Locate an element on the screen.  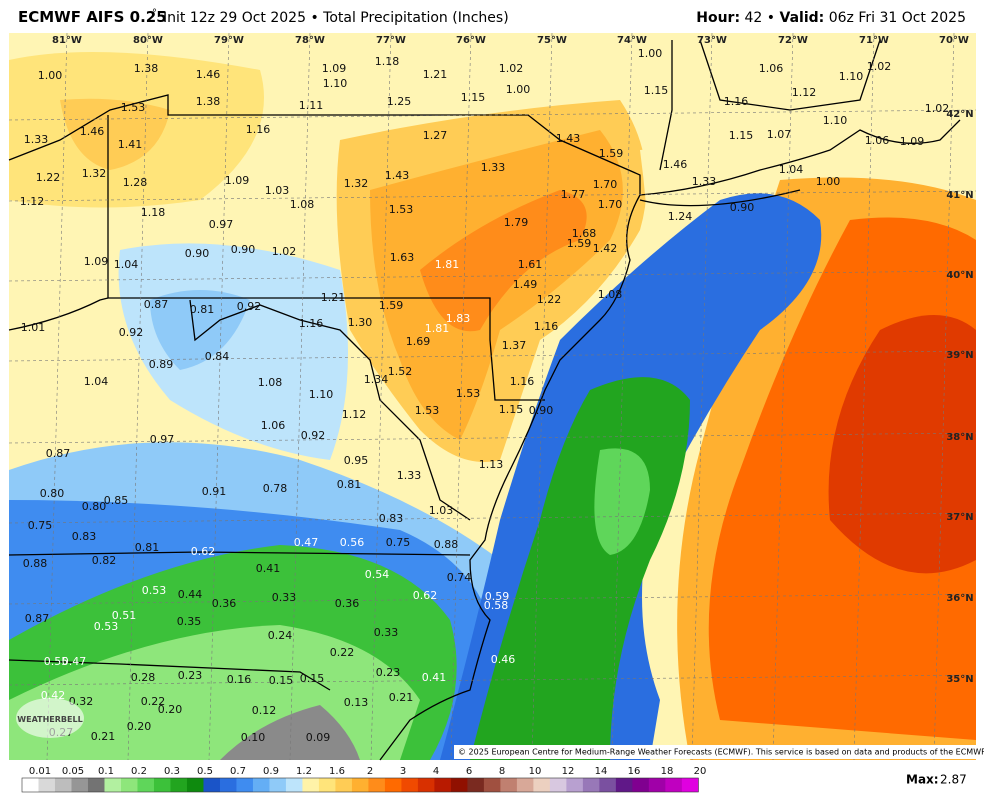
legend-label: 0.2 is located at coordinates (139, 771).